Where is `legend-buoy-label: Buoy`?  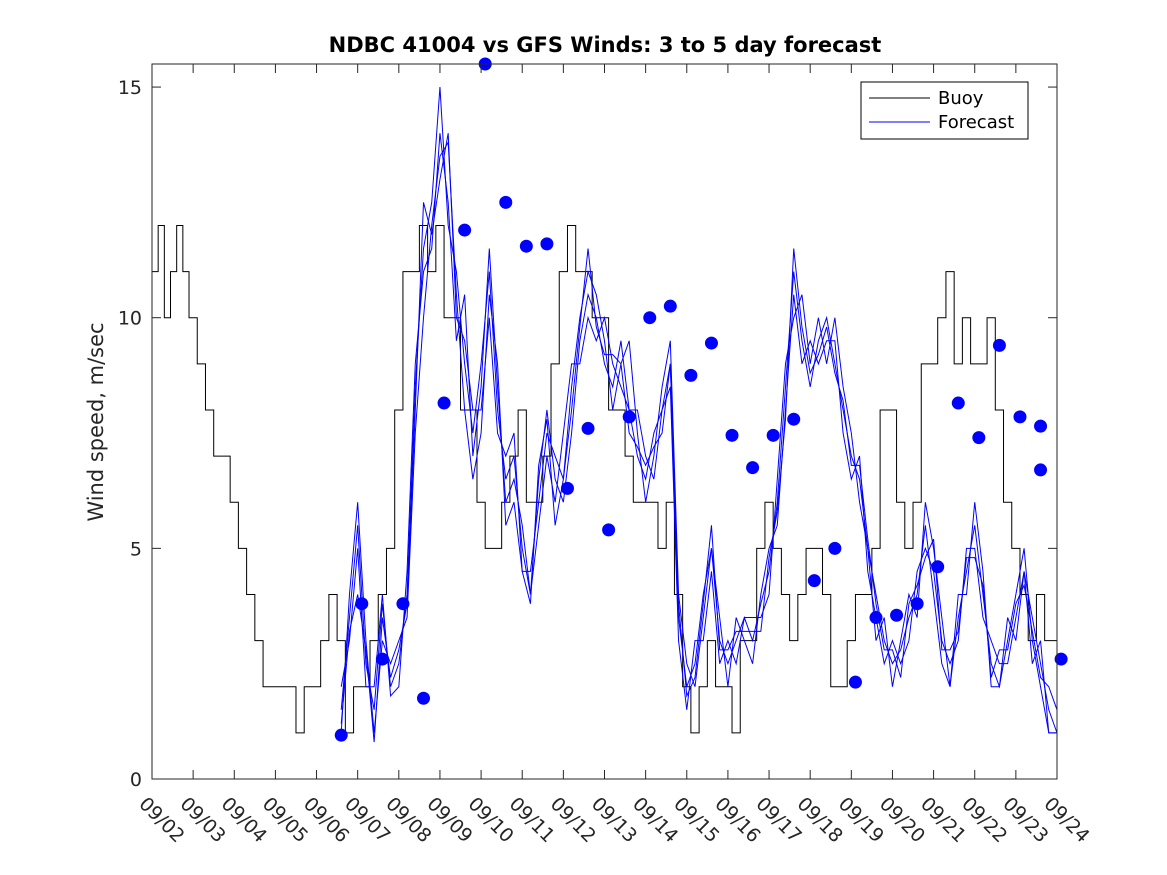
legend-buoy-label: Buoy is located at coordinates (961, 98).